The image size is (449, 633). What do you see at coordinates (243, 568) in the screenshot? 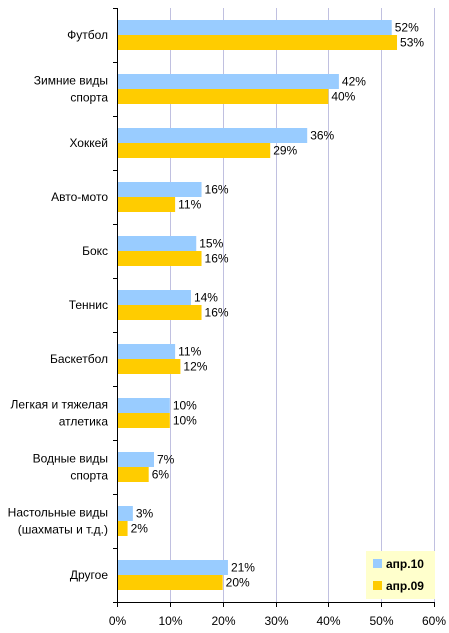
I see `data-label: 21%` at bounding box center [243, 568].